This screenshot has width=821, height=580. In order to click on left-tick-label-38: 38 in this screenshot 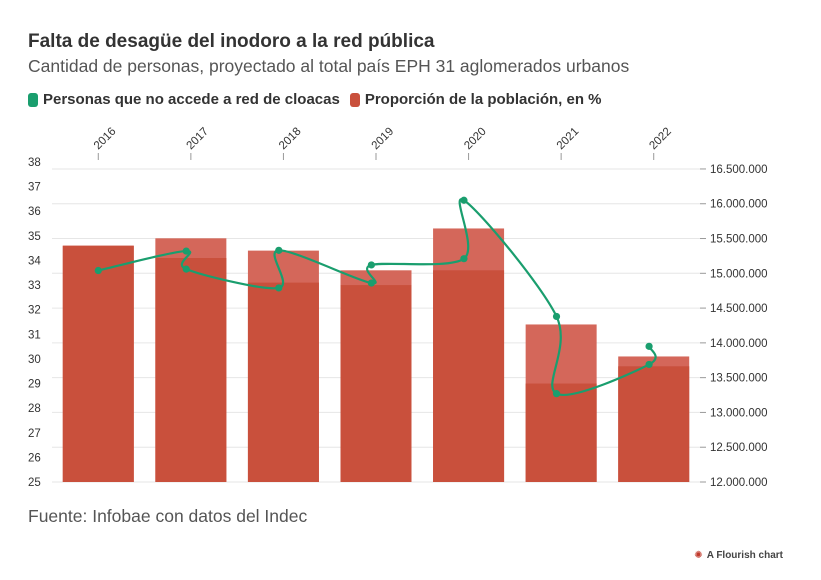, I will do `click(34, 163)`.